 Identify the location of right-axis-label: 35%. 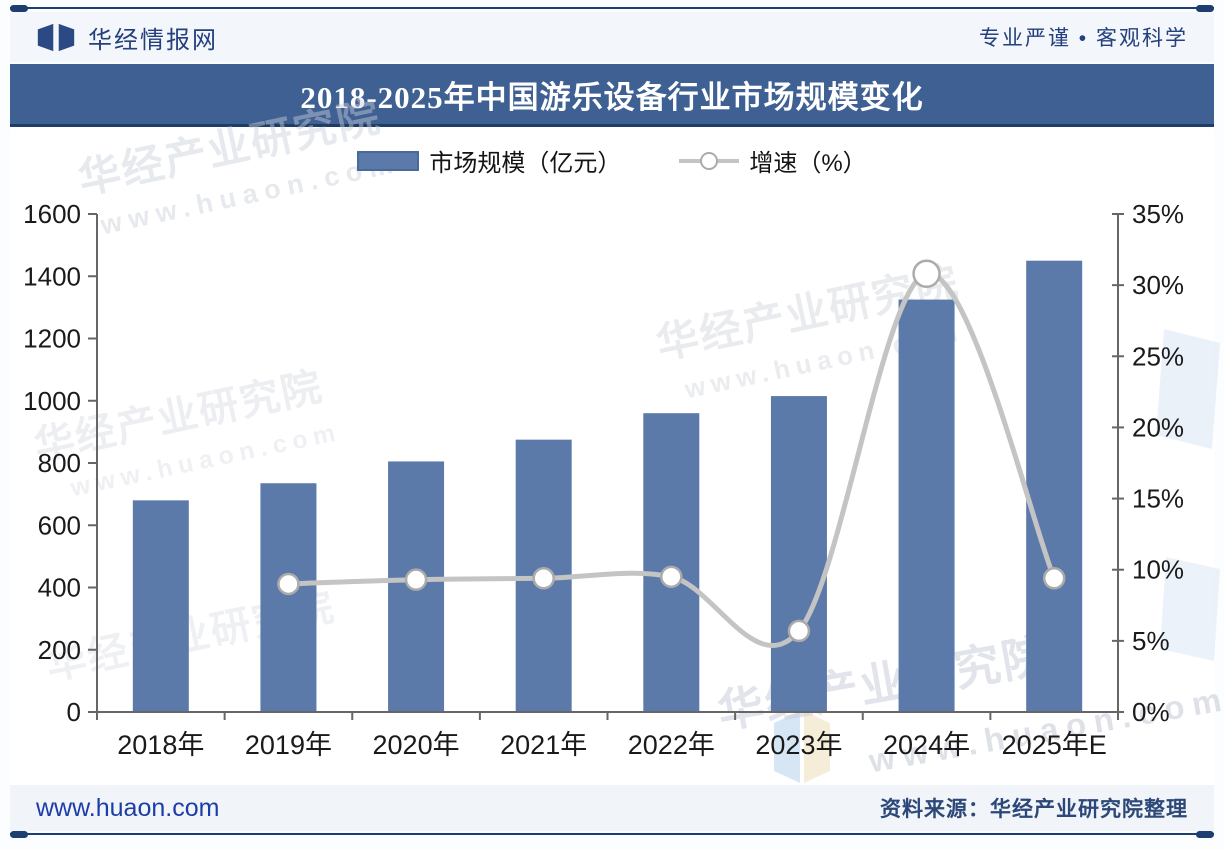
(1158, 214).